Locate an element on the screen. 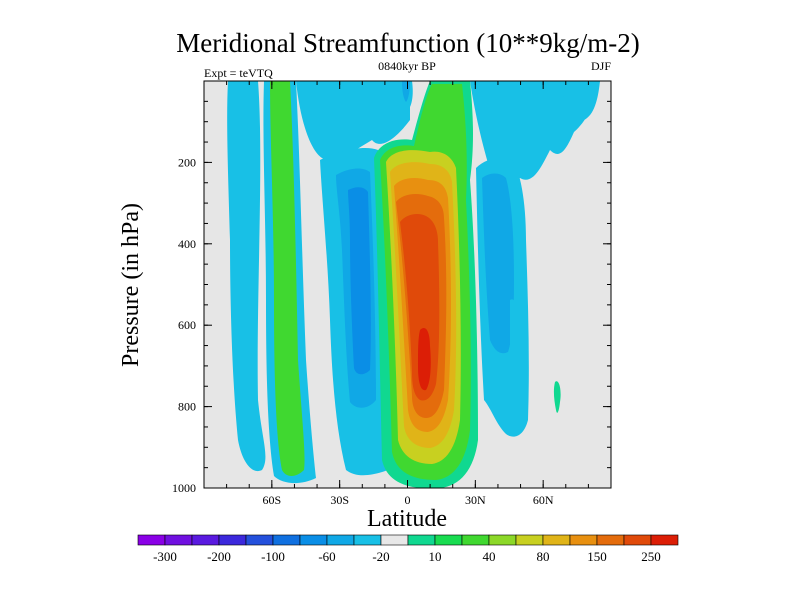 The width and height of the screenshot is (800, 600). colorbar-label: 10 is located at coordinates (435, 556).